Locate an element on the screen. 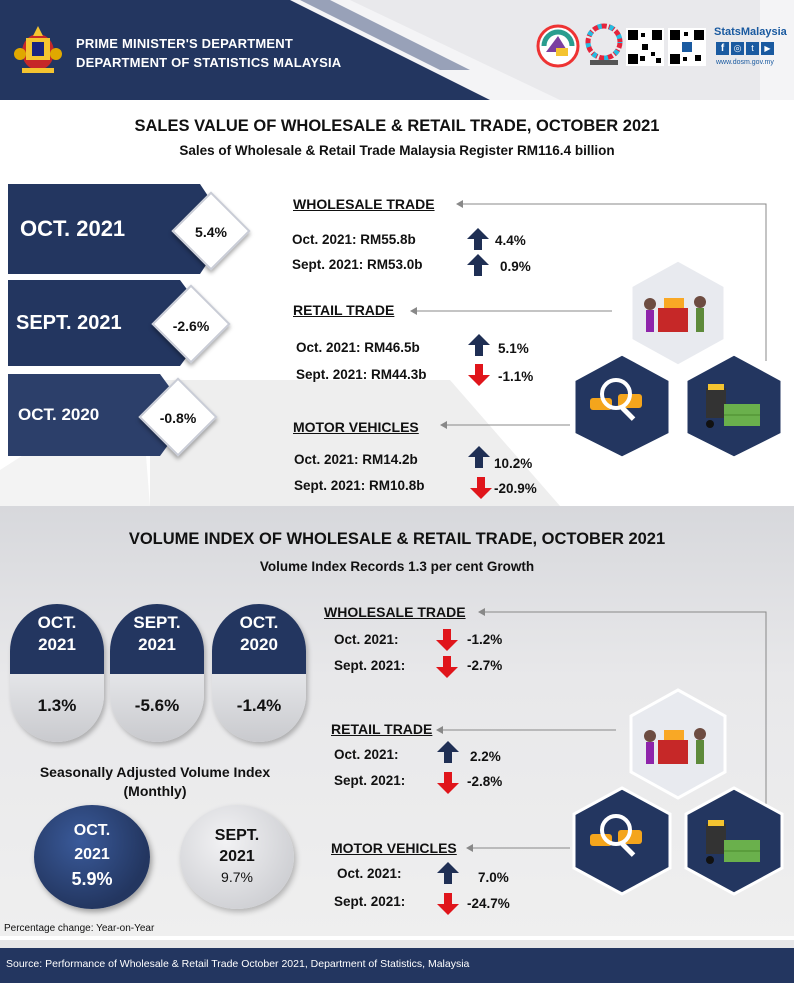 The height and width of the screenshot is (983, 794). sa-value: 5.9% is located at coordinates (92, 879).